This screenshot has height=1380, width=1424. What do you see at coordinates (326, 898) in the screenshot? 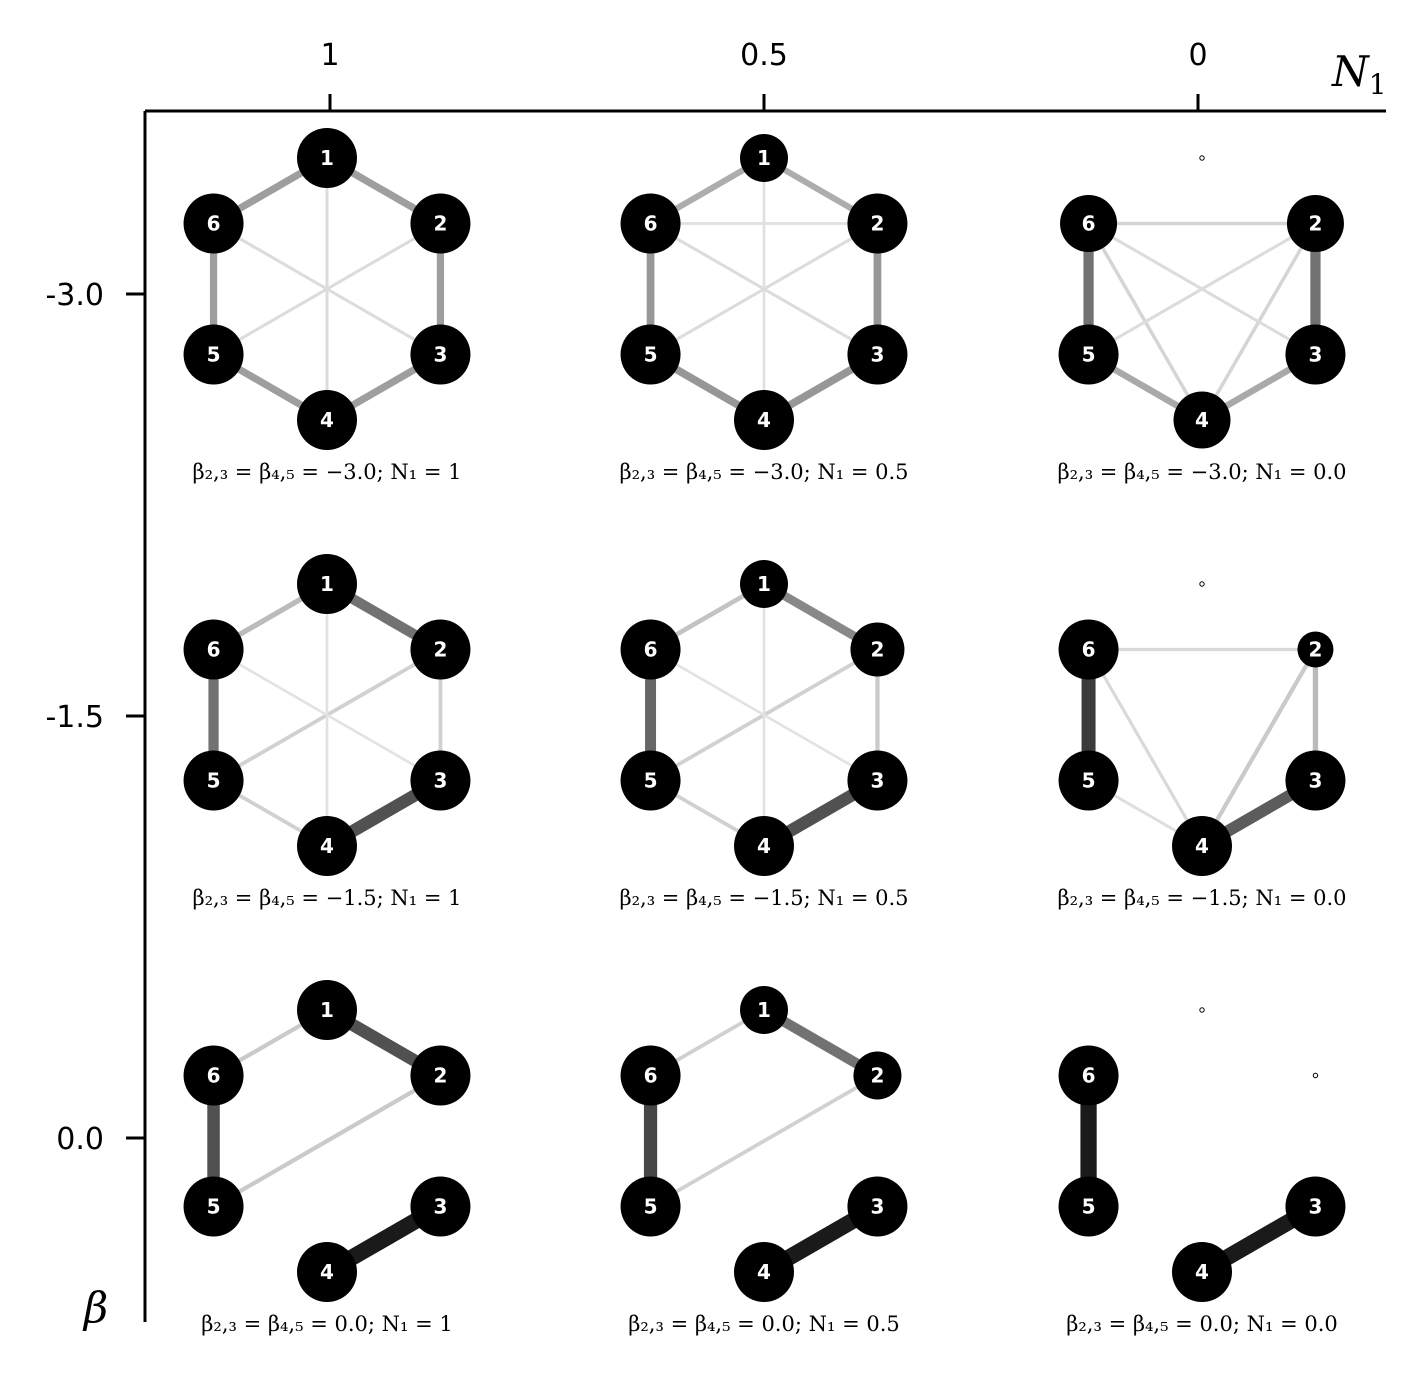
I see `panel-caption: β₂,₃ = β₄,₅ = −1.5; N₁ = 1` at bounding box center [326, 898].